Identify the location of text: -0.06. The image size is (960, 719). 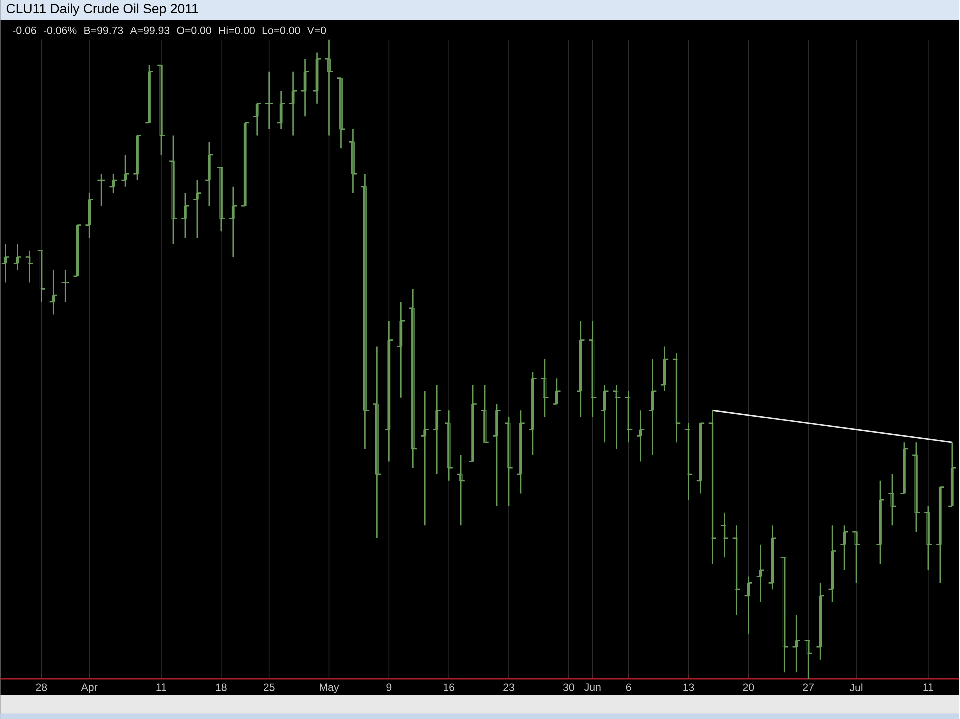
(24, 30).